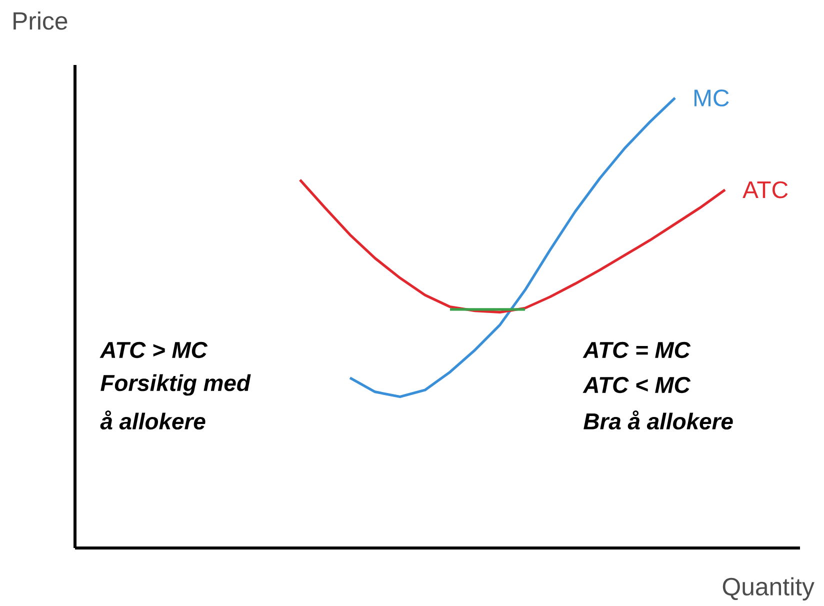  What do you see at coordinates (768, 588) in the screenshot?
I see `x-axis-title: Quantity` at bounding box center [768, 588].